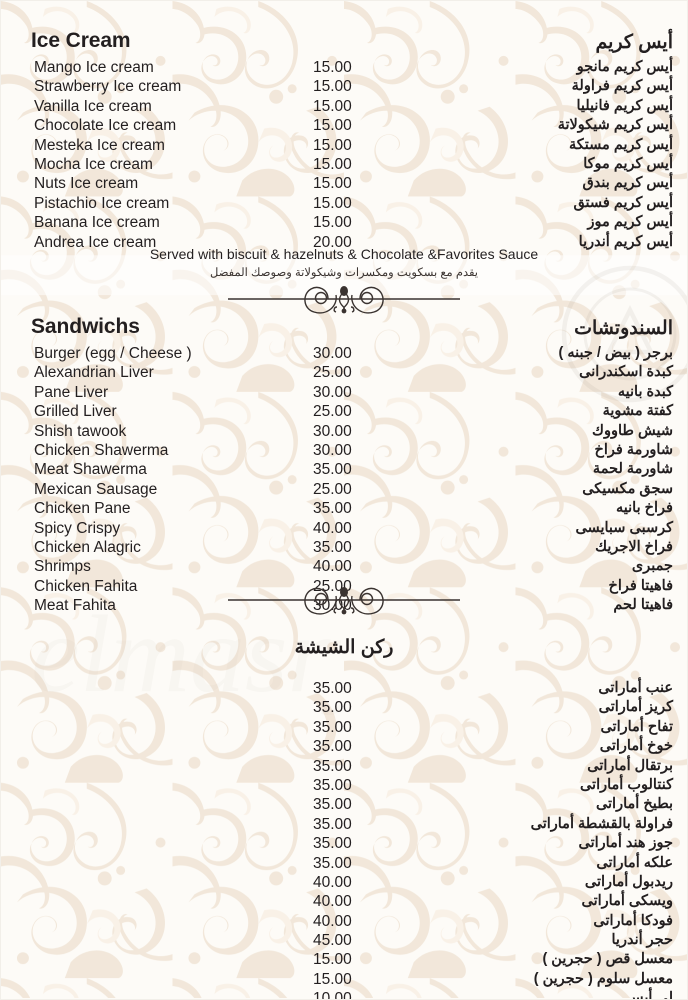 The height and width of the screenshot is (1000, 688). I want to click on menu-item-name-ar: أيس كريم موكا, so click(628, 163).